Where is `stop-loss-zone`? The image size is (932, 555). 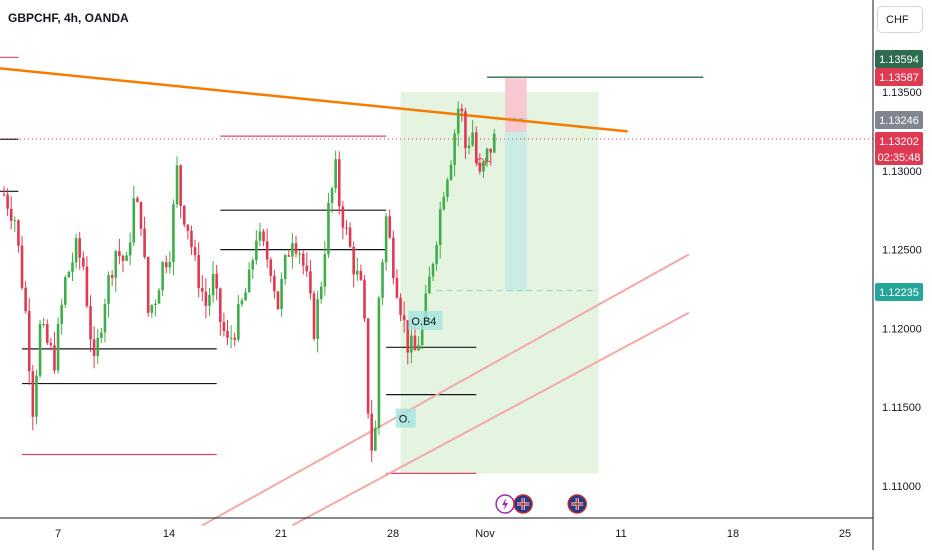
stop-loss-zone is located at coordinates (516, 105).